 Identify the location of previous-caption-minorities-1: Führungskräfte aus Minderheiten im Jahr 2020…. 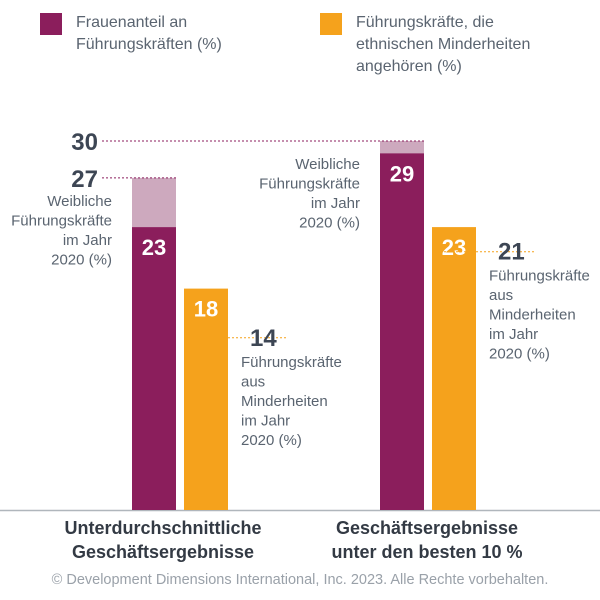
(539, 315).